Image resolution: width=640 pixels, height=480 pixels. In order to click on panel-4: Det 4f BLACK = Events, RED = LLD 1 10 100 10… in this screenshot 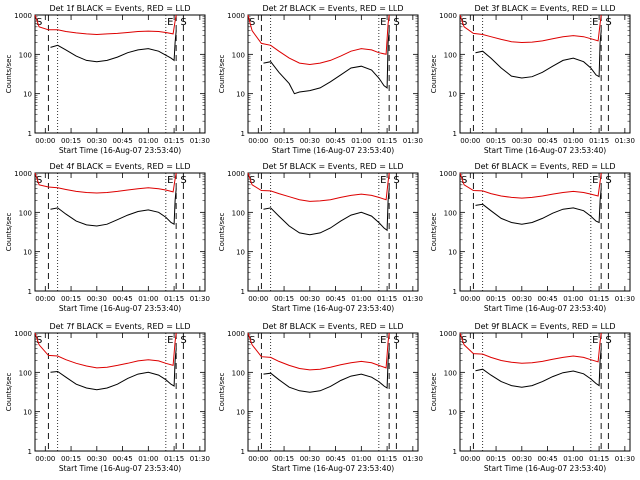, I will do `click(107, 237)`.